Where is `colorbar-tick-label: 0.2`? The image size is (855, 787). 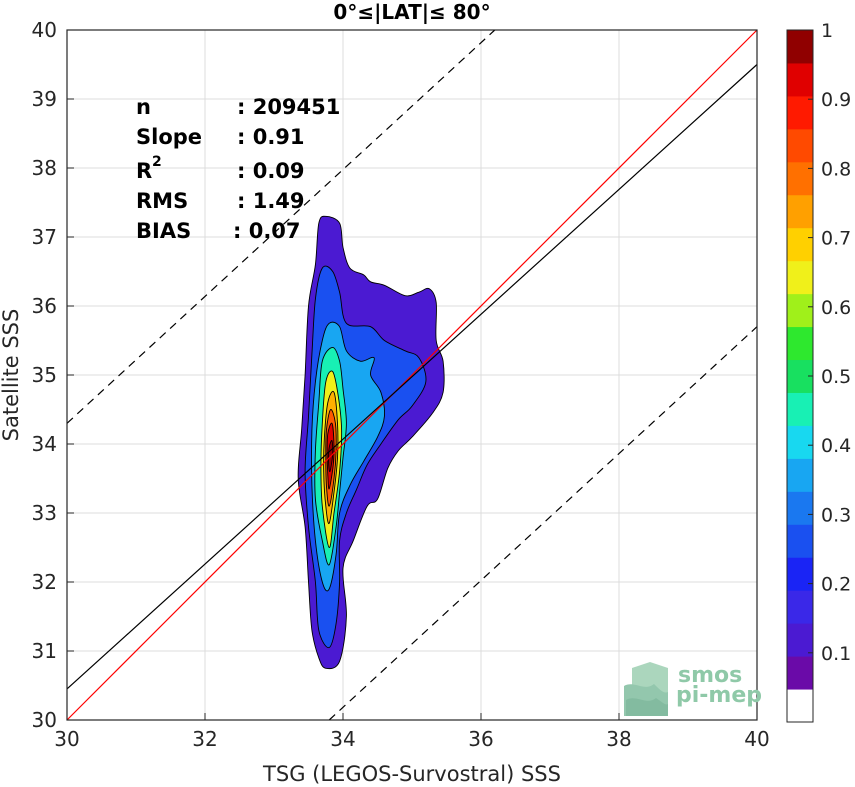
colorbar-tick-label: 0.2 is located at coordinates (836, 585).